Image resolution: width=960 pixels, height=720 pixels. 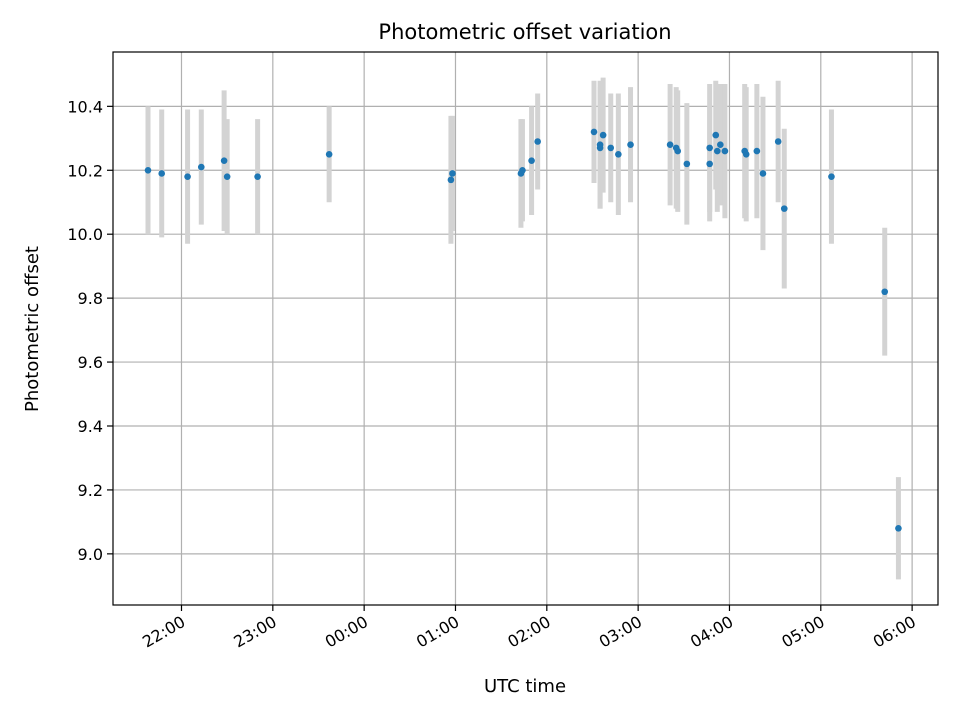 What do you see at coordinates (85, 106) in the screenshot?
I see `y-tick-label: 10.4` at bounding box center [85, 106].